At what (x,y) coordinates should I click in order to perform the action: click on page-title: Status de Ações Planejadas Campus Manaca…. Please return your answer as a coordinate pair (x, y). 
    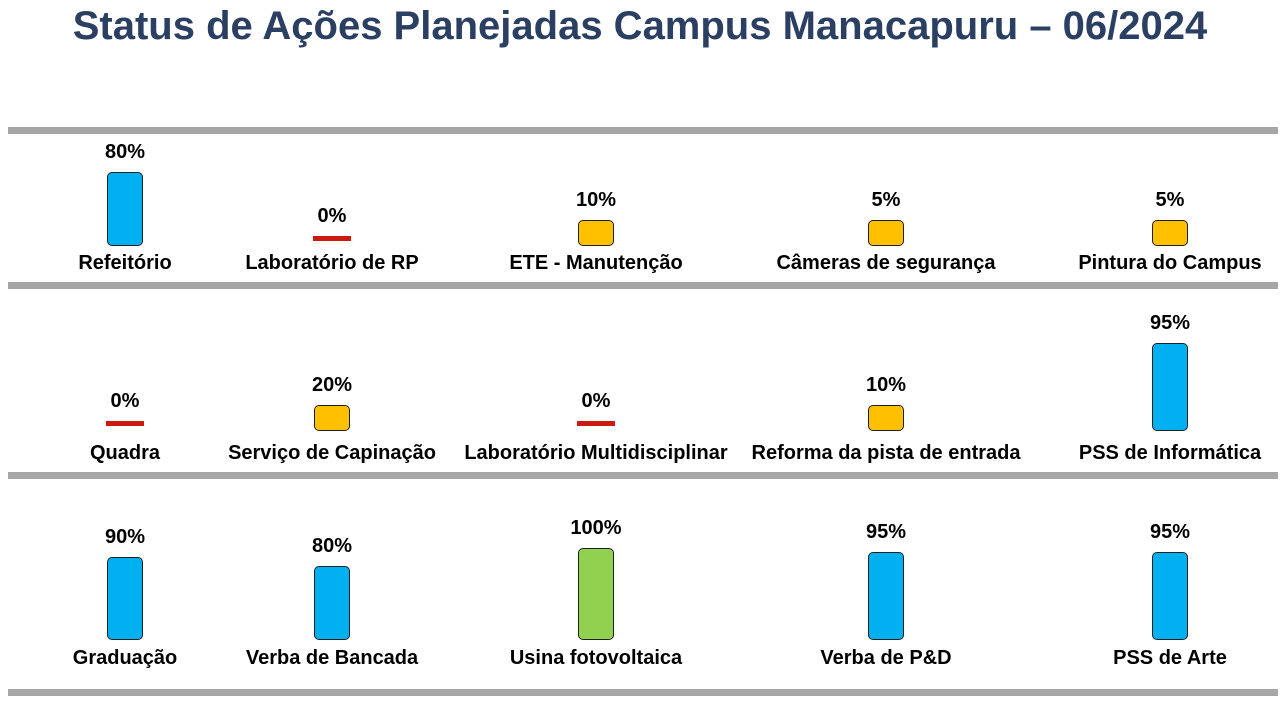
    Looking at the image, I should click on (640, 26).